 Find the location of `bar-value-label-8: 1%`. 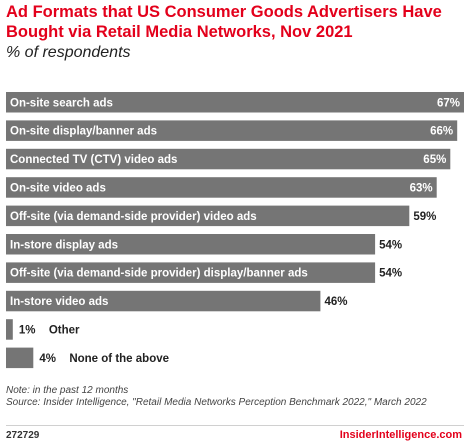

bar-value-label-8: 1% is located at coordinates (27, 330).